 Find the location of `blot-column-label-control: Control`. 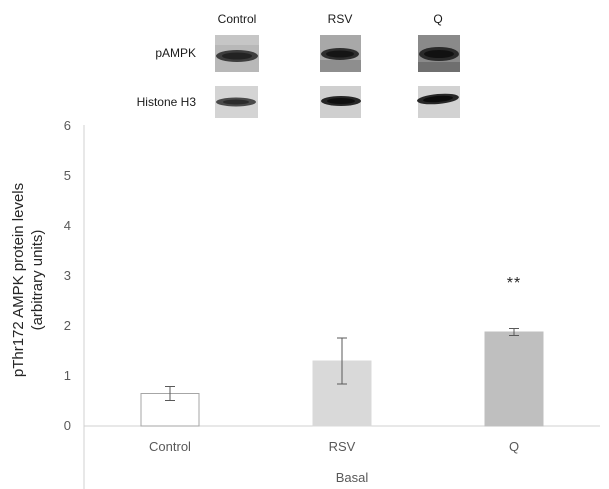

blot-column-label-control: Control is located at coordinates (237, 19).